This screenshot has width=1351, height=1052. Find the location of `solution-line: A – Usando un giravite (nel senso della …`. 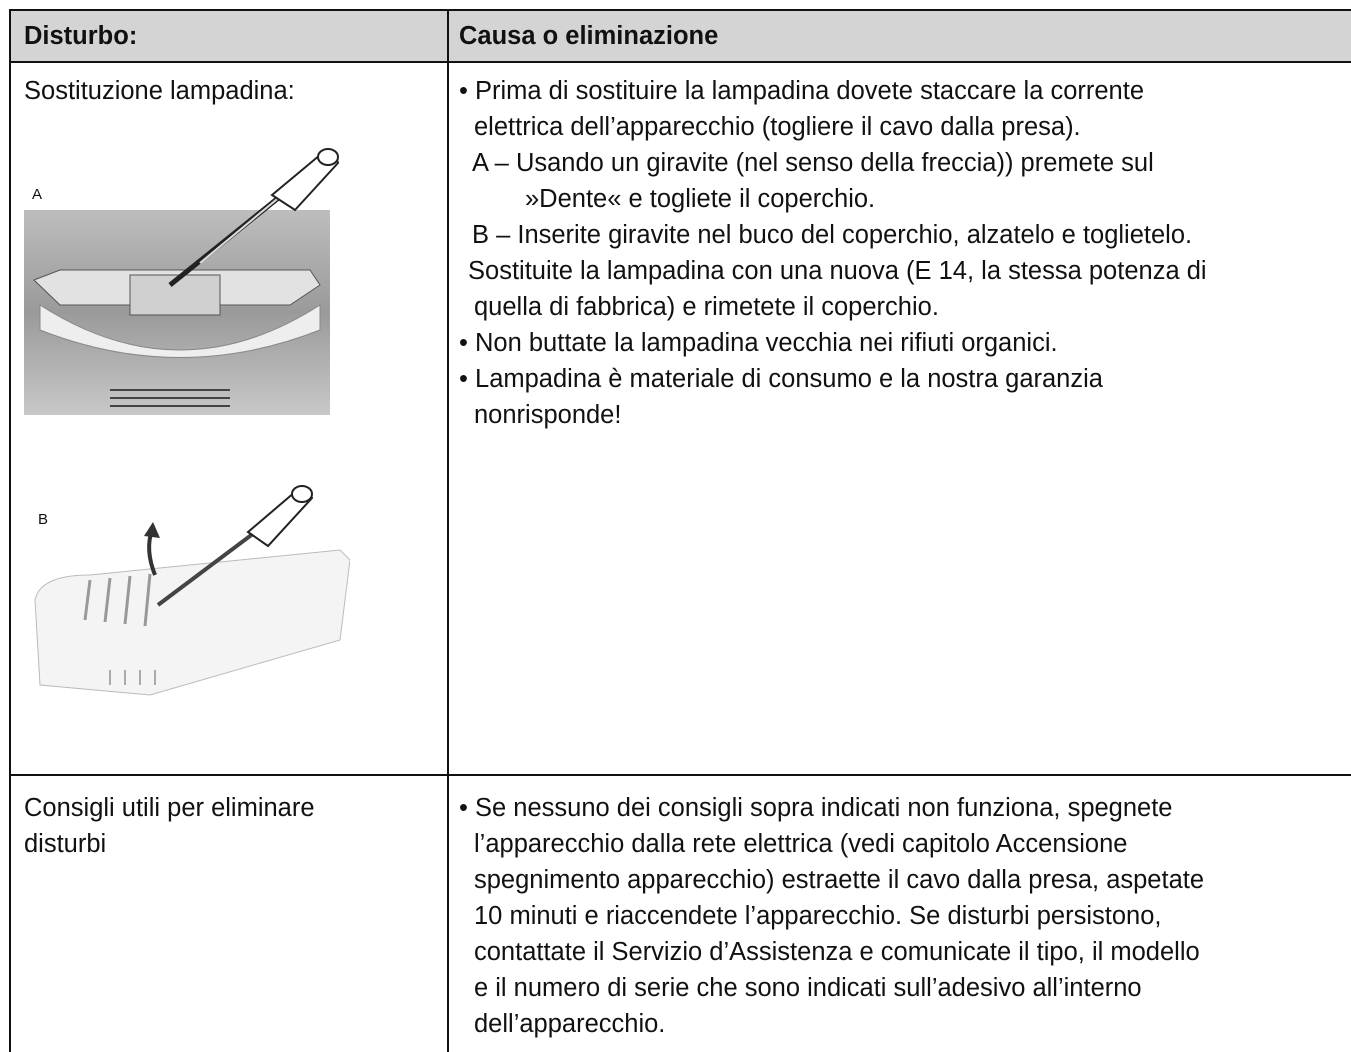

solution-line: A – Usando un giravite (nel senso della … is located at coordinates (813, 163).